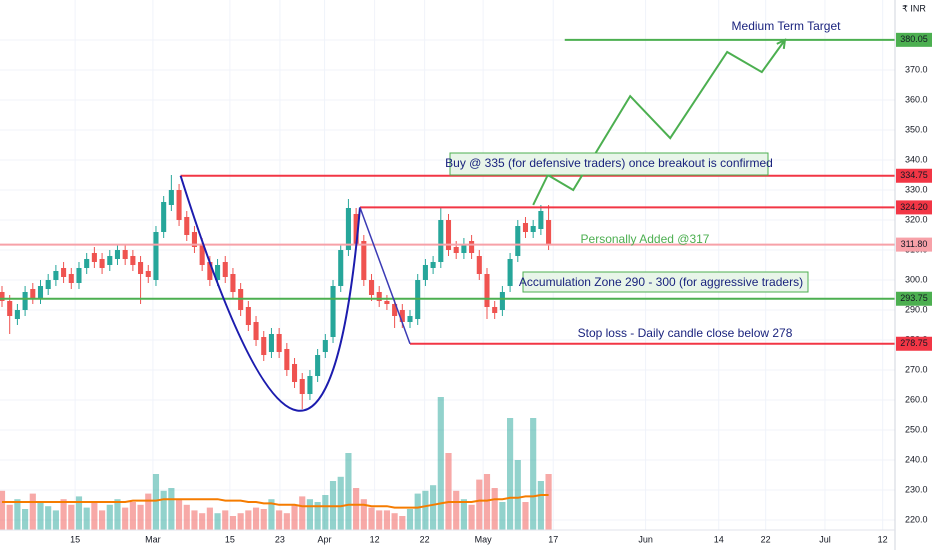  I want to click on level-label: 278.75, so click(914, 343).